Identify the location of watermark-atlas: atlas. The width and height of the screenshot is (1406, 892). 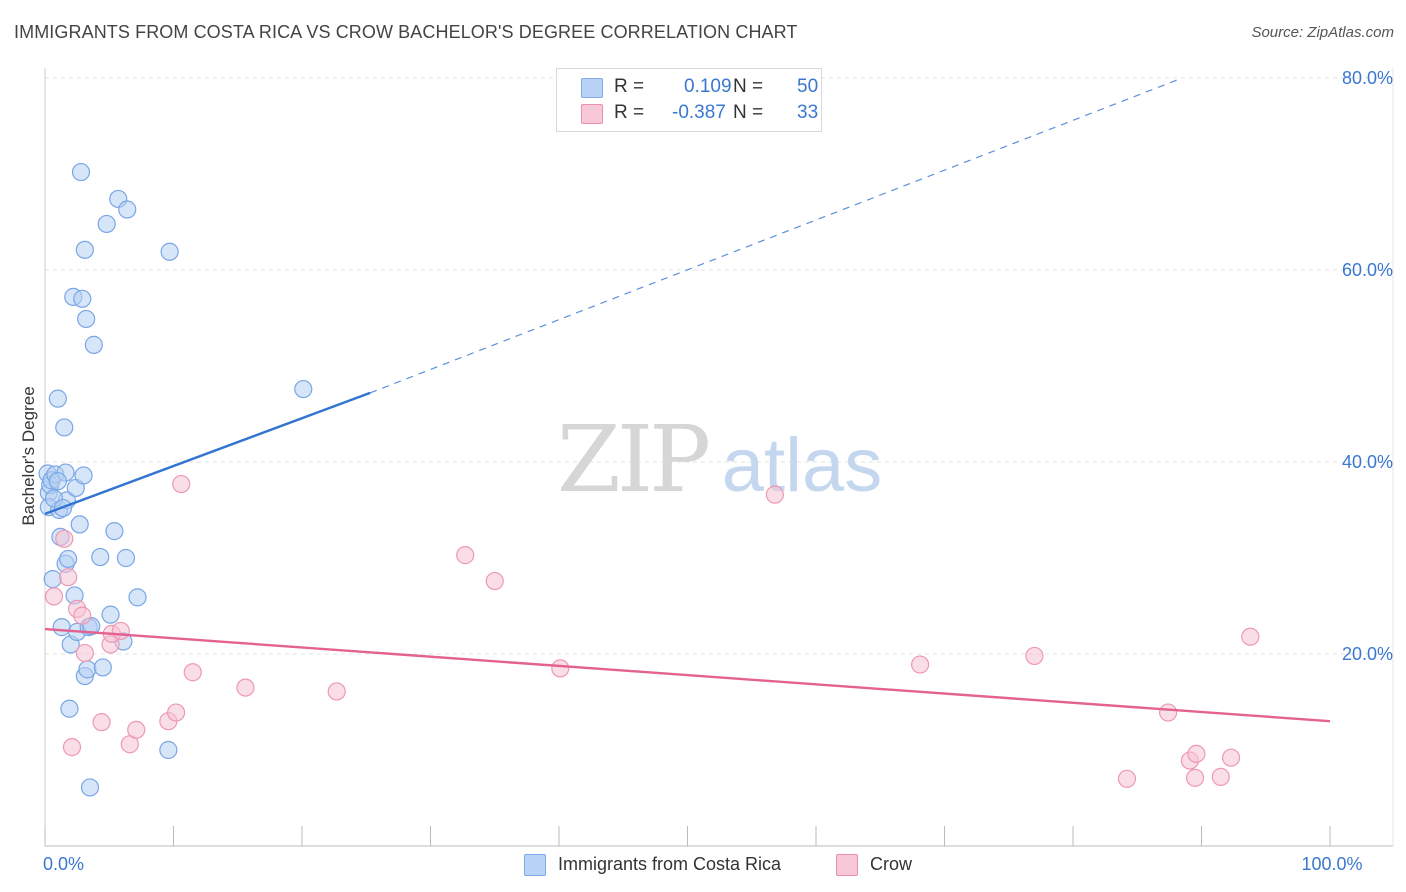
(802, 465).